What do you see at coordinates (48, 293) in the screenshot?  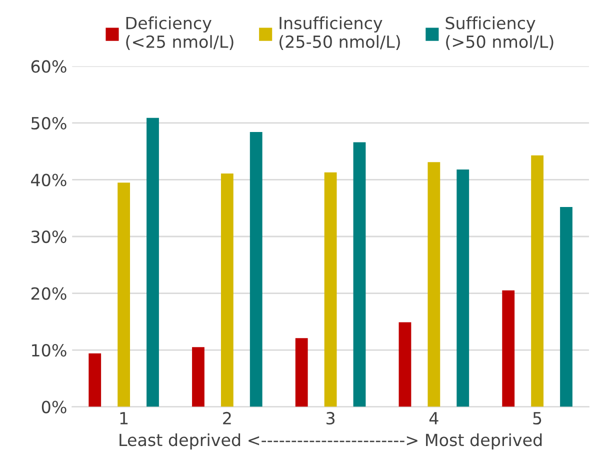 I see `y-tick-label: 20%` at bounding box center [48, 293].